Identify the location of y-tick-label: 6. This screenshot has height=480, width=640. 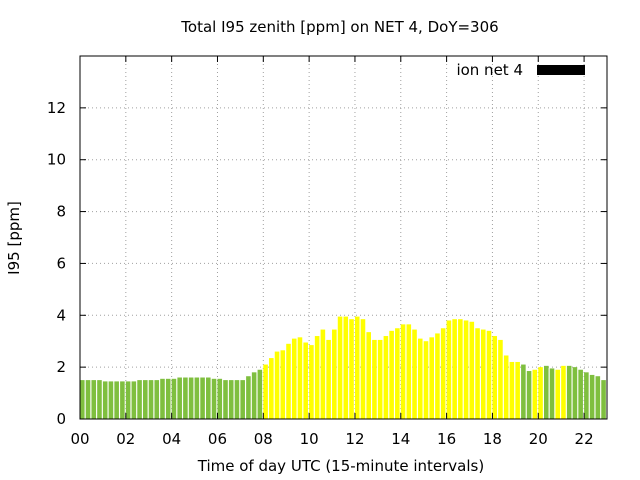
(61, 263).